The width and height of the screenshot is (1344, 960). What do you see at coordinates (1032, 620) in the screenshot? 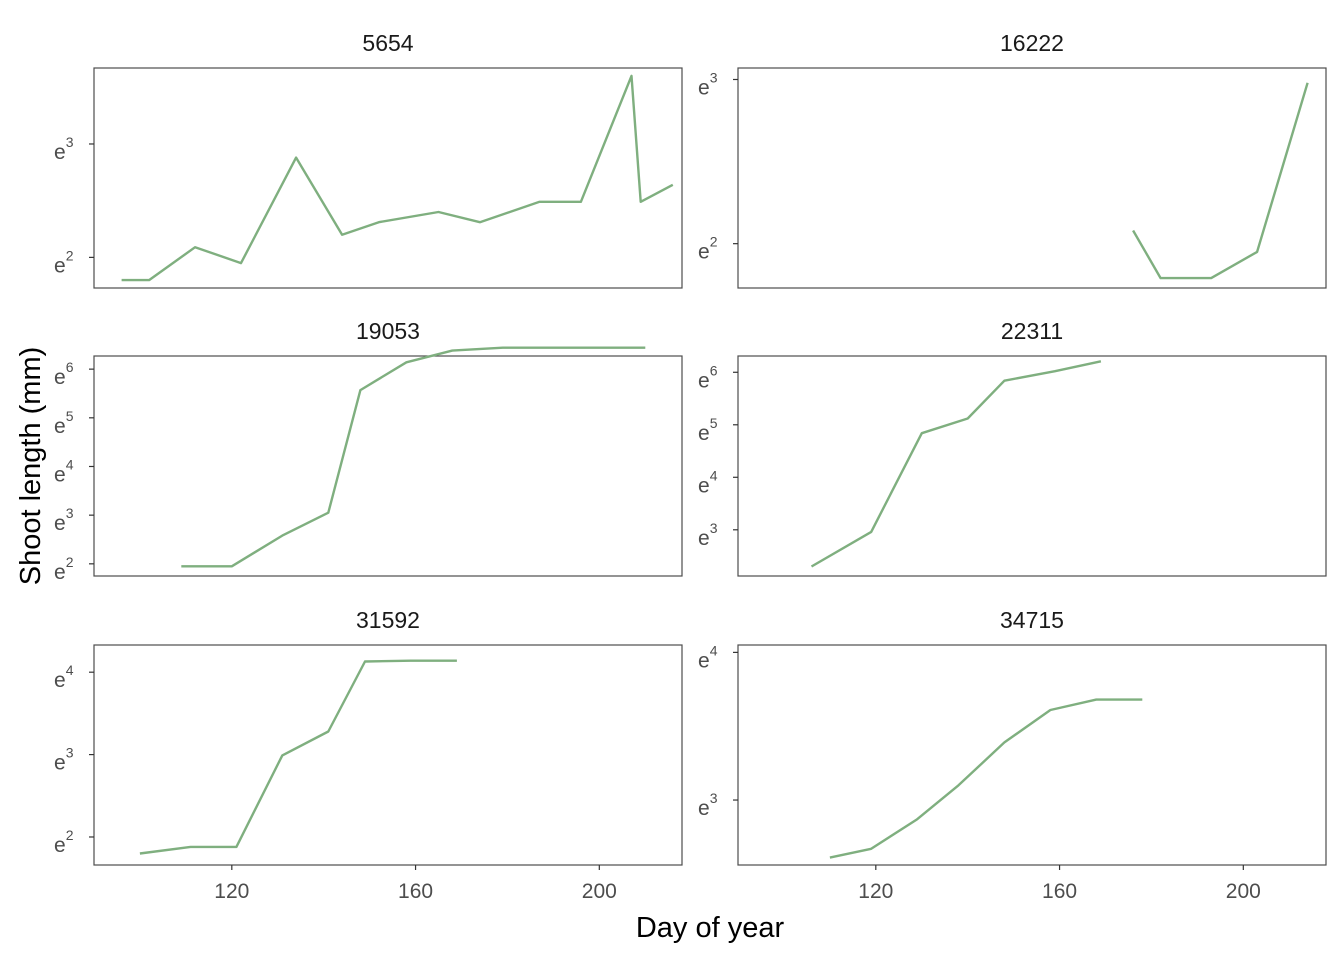
I see `panel-title: 34715` at bounding box center [1032, 620].